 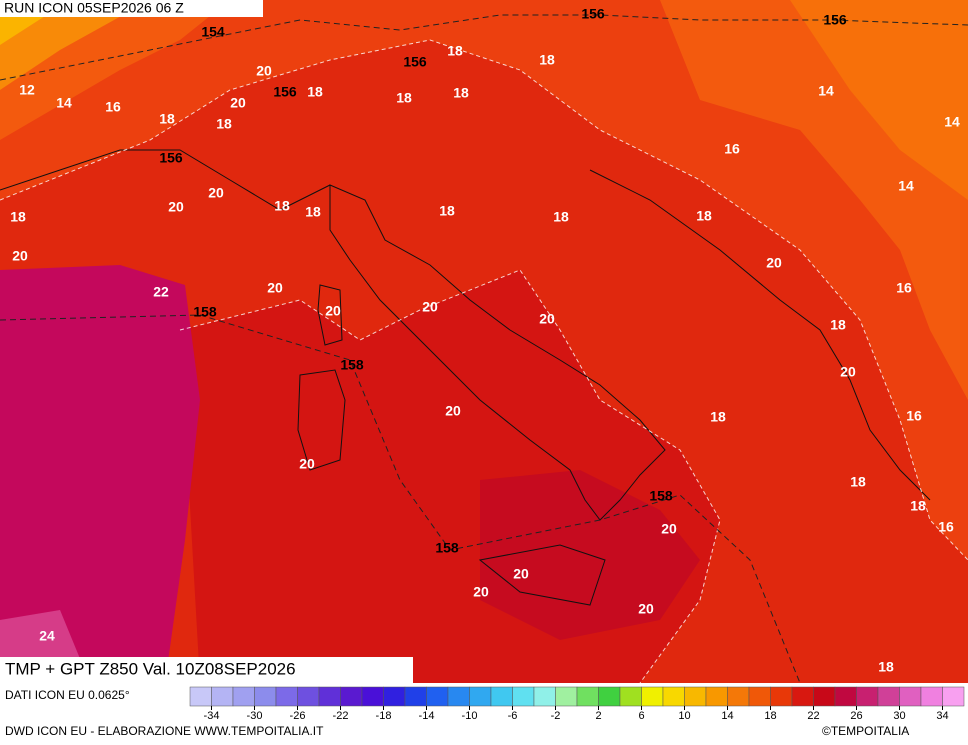 What do you see at coordinates (484, 47) in the screenshot?
I see `contour` at bounding box center [484, 47].